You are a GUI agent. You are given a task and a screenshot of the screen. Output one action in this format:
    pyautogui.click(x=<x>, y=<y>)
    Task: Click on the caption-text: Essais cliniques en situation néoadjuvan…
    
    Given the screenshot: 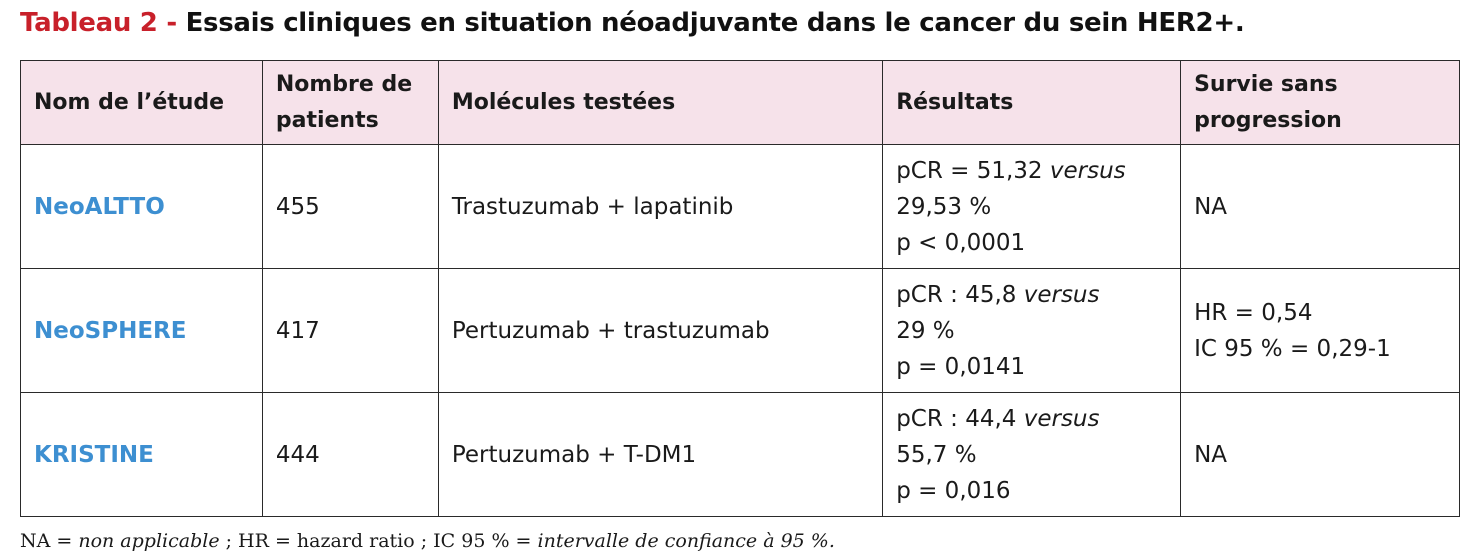 What is the action you would take?
    pyautogui.click(x=715, y=23)
    